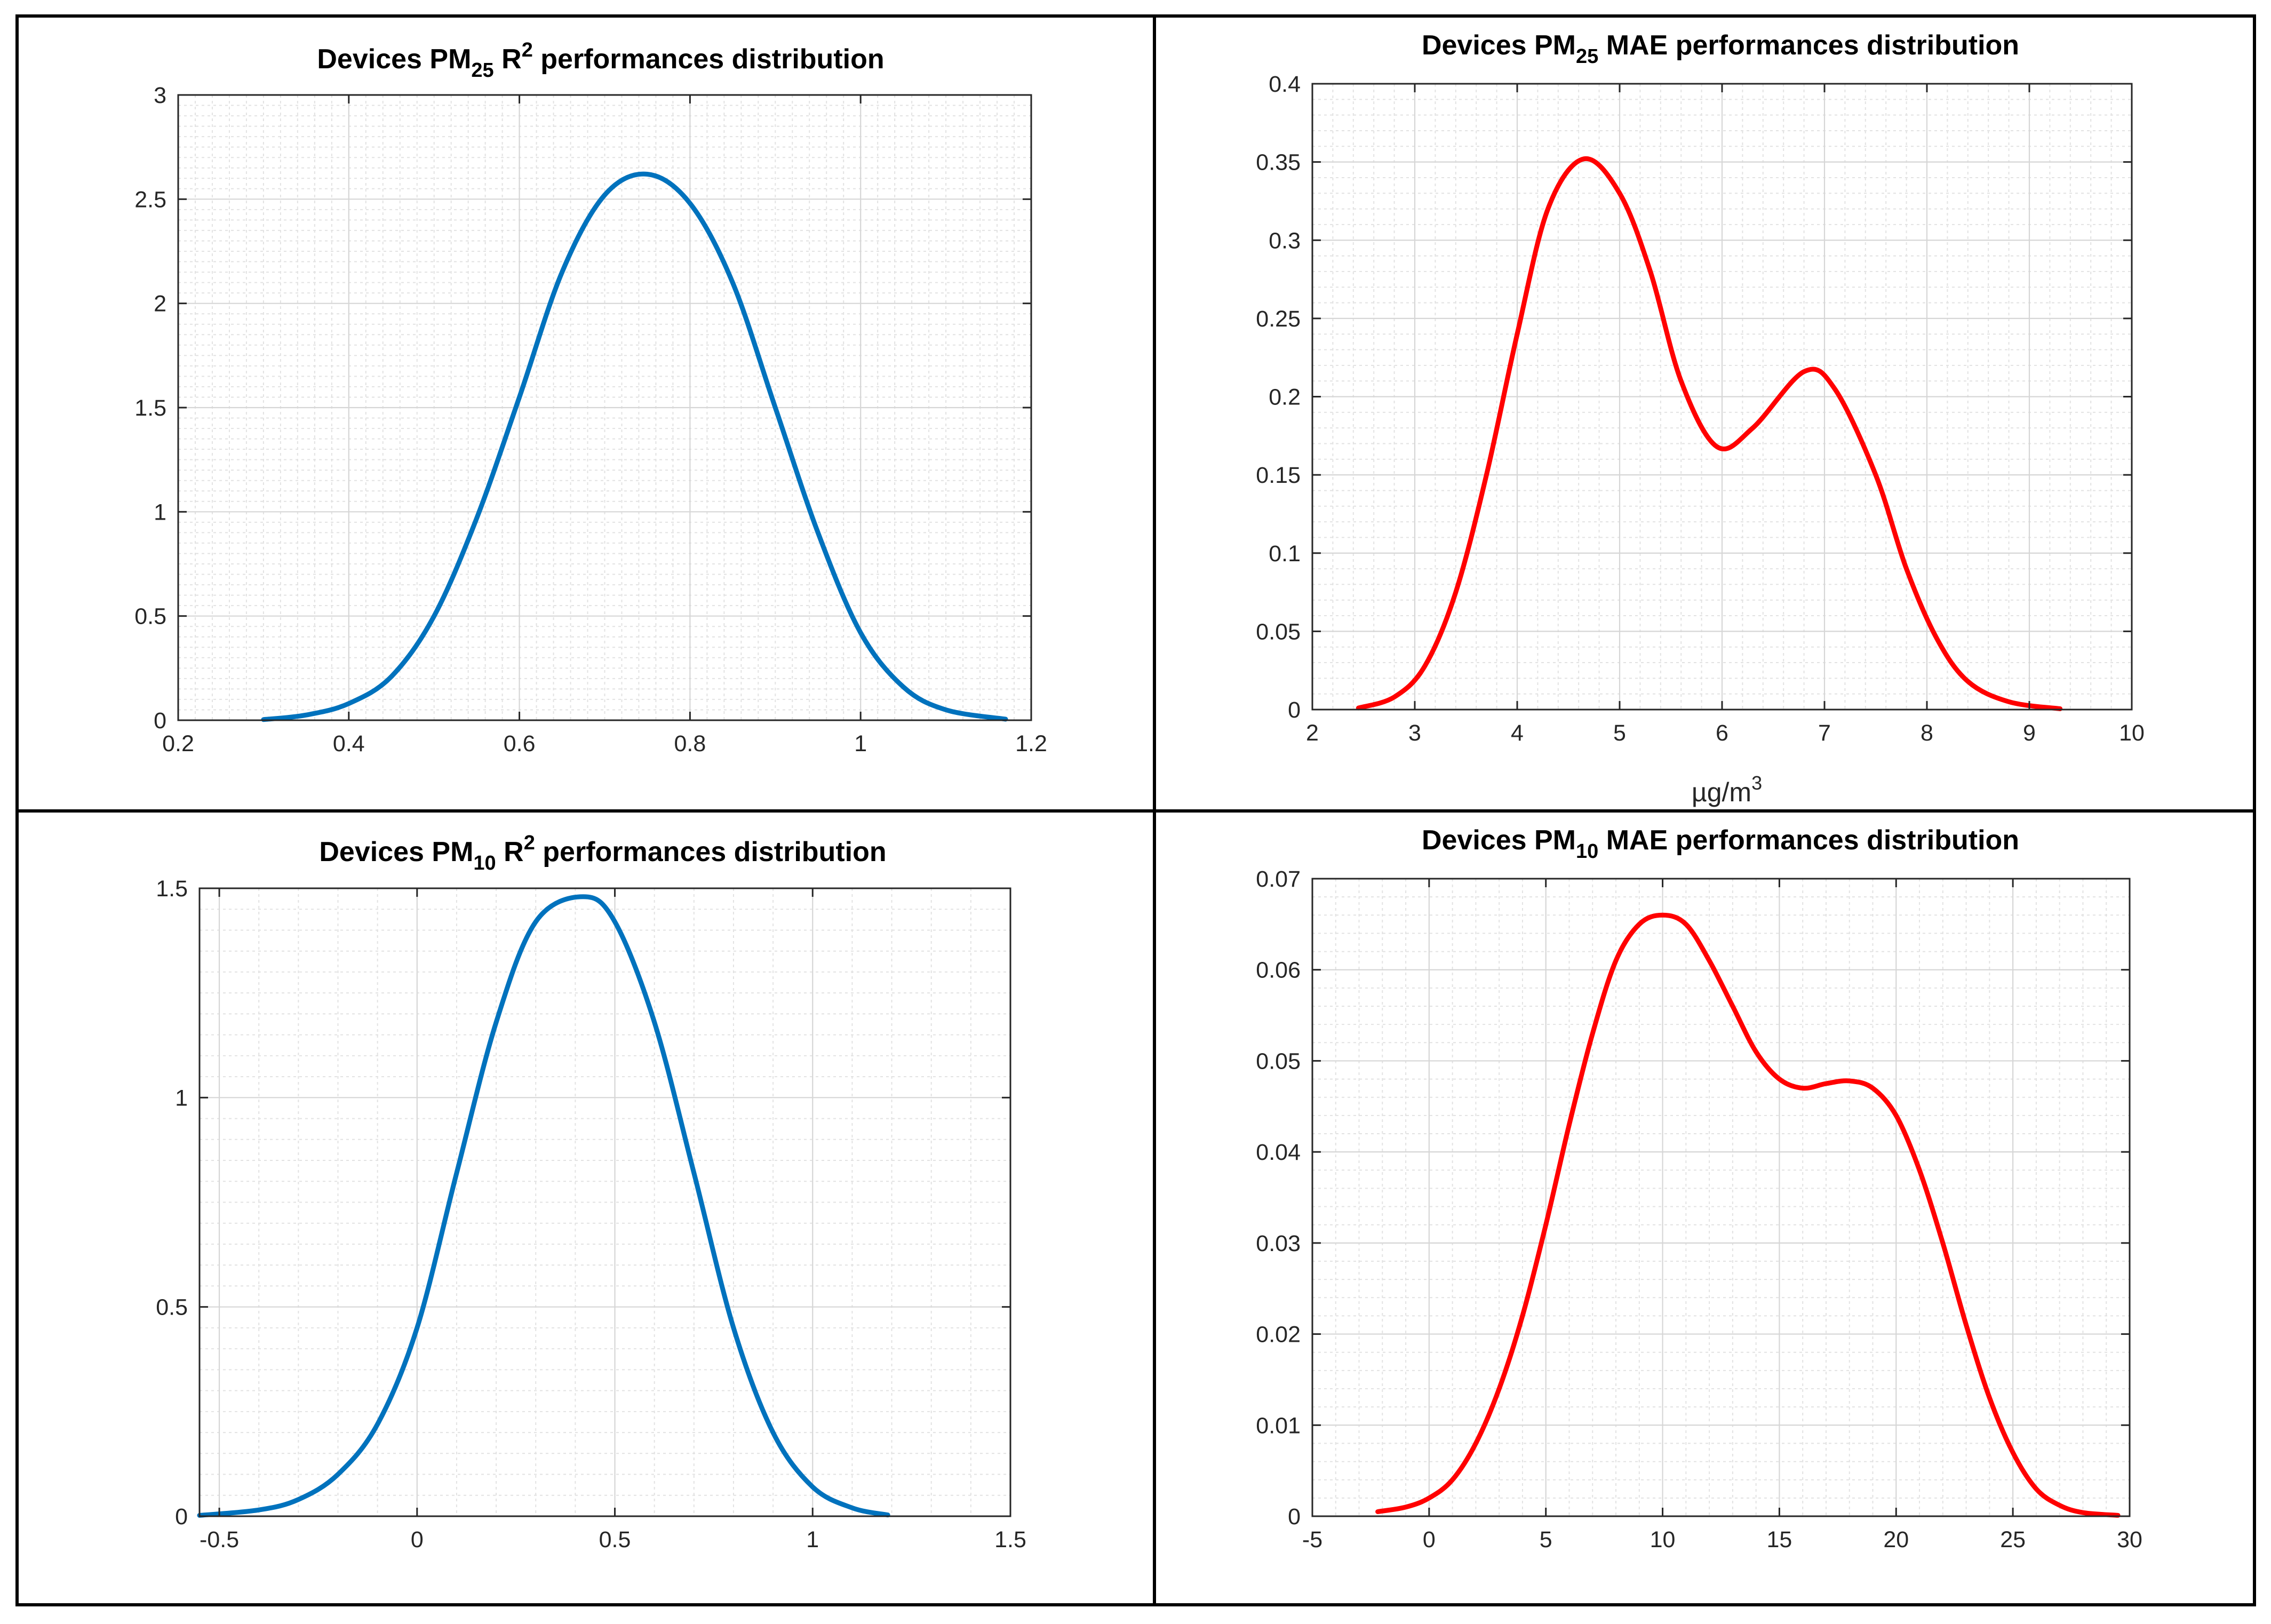 This screenshot has width=2271, height=1624. What do you see at coordinates (1312, 1540) in the screenshot?
I see `x-tick-label: -5` at bounding box center [1312, 1540].